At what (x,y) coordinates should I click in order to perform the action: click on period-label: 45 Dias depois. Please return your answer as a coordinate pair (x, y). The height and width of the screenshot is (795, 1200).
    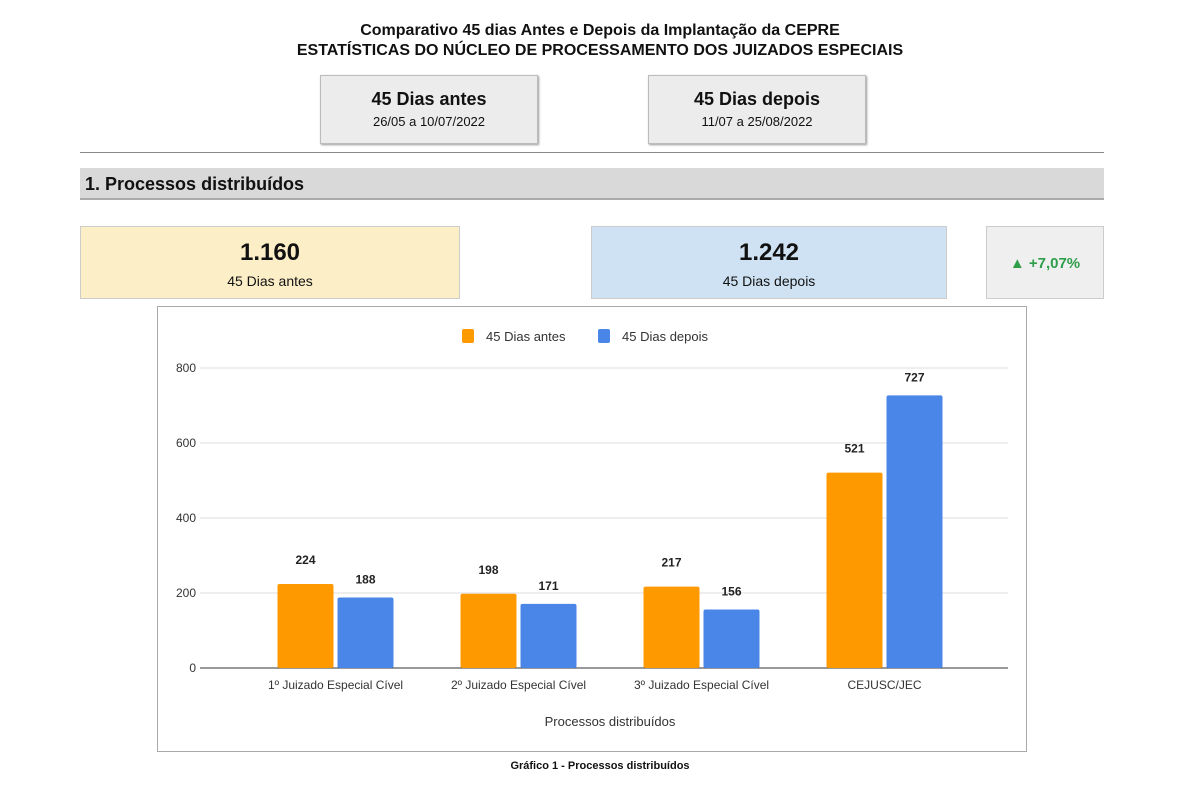
    Looking at the image, I should click on (757, 99).